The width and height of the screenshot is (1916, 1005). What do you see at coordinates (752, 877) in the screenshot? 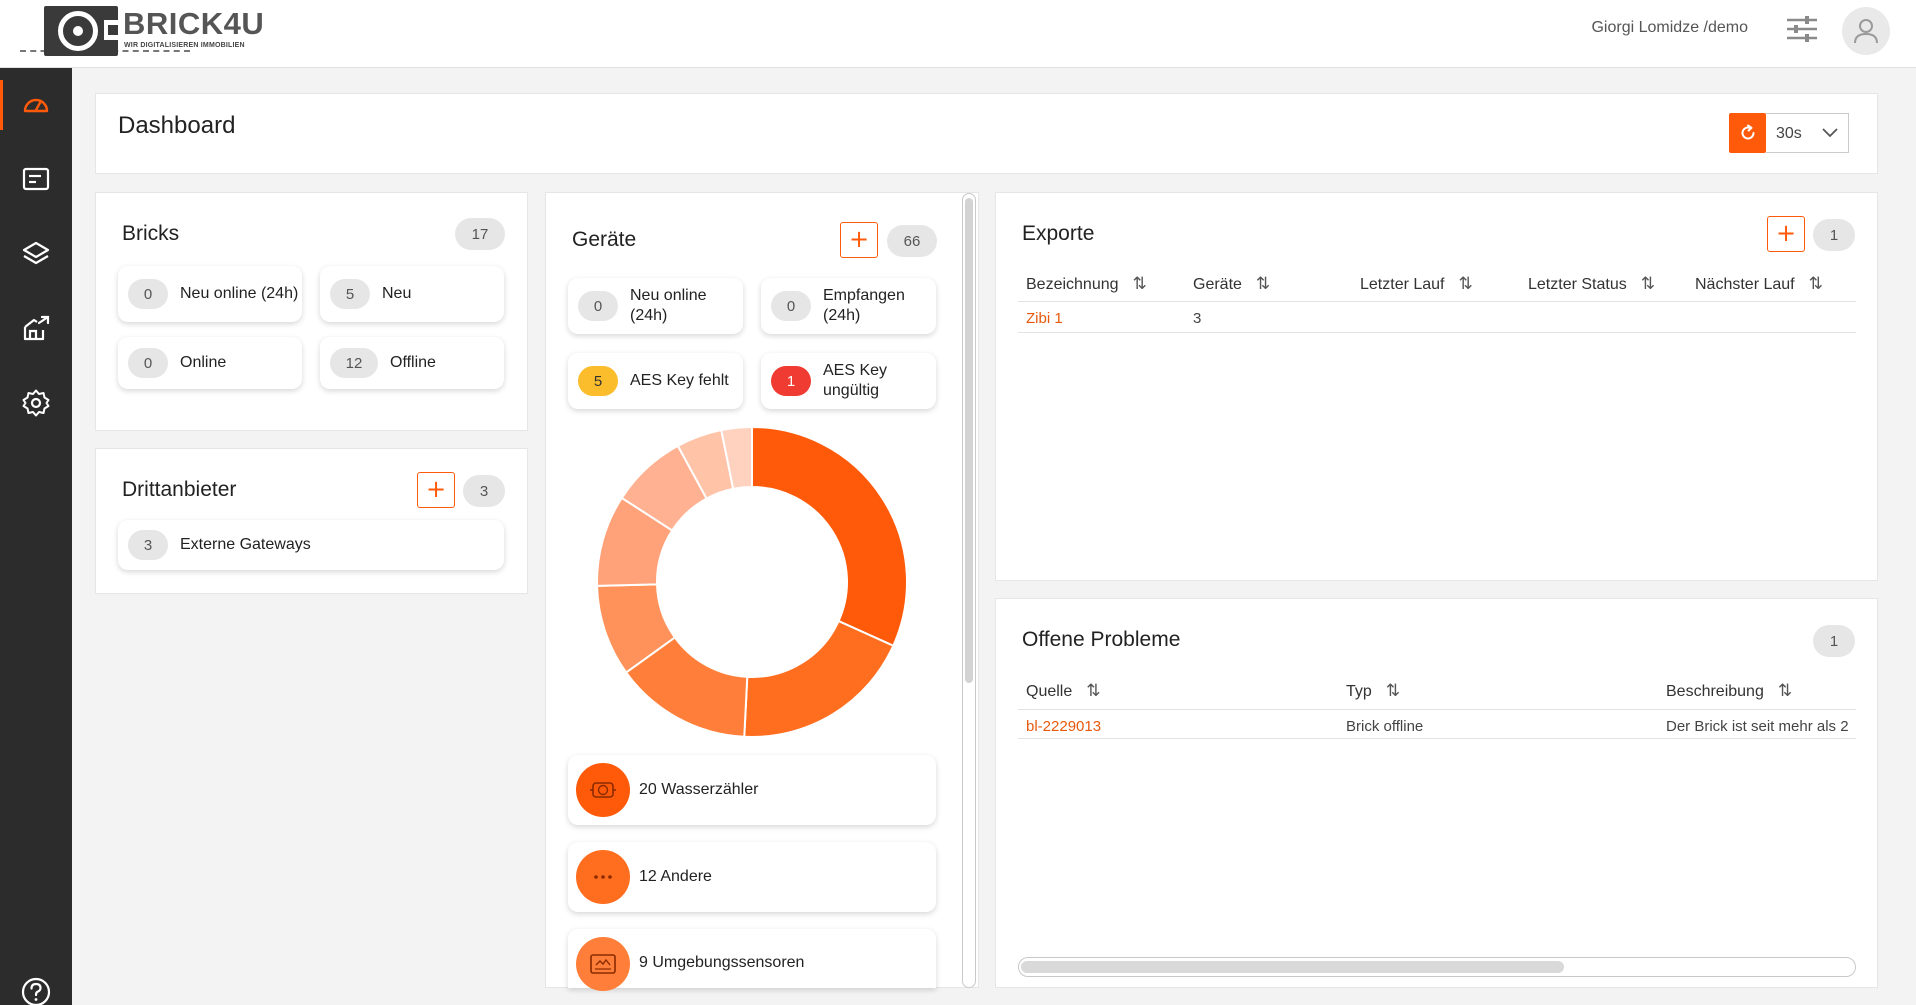
I see `legend-andere: 12 Andere` at bounding box center [752, 877].